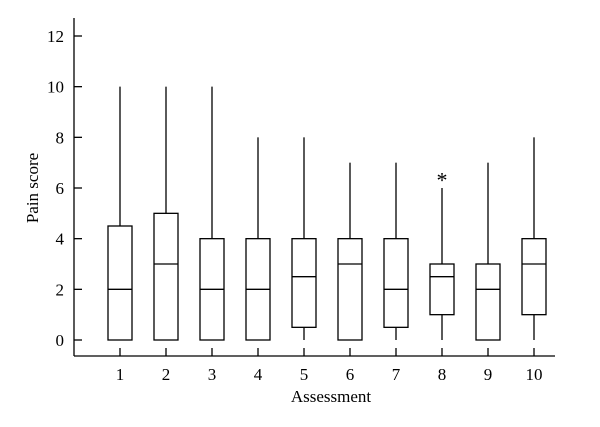 The image size is (600, 427). What do you see at coordinates (60, 340) in the screenshot?
I see `y-tick-label: 0` at bounding box center [60, 340].